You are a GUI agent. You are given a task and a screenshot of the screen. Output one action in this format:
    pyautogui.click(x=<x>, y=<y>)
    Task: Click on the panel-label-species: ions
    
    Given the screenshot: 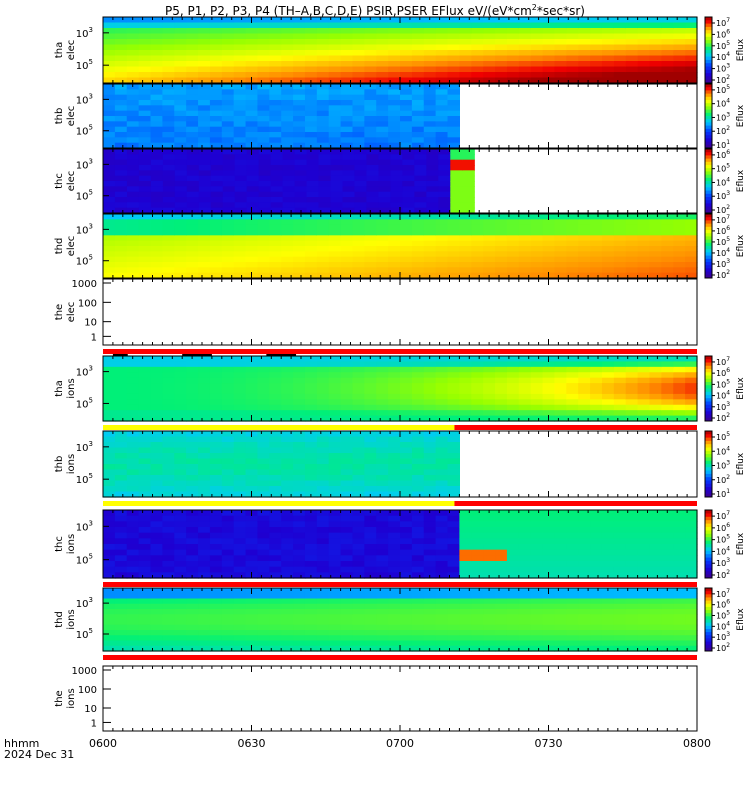 What is the action you would take?
    pyautogui.click(x=71, y=464)
    